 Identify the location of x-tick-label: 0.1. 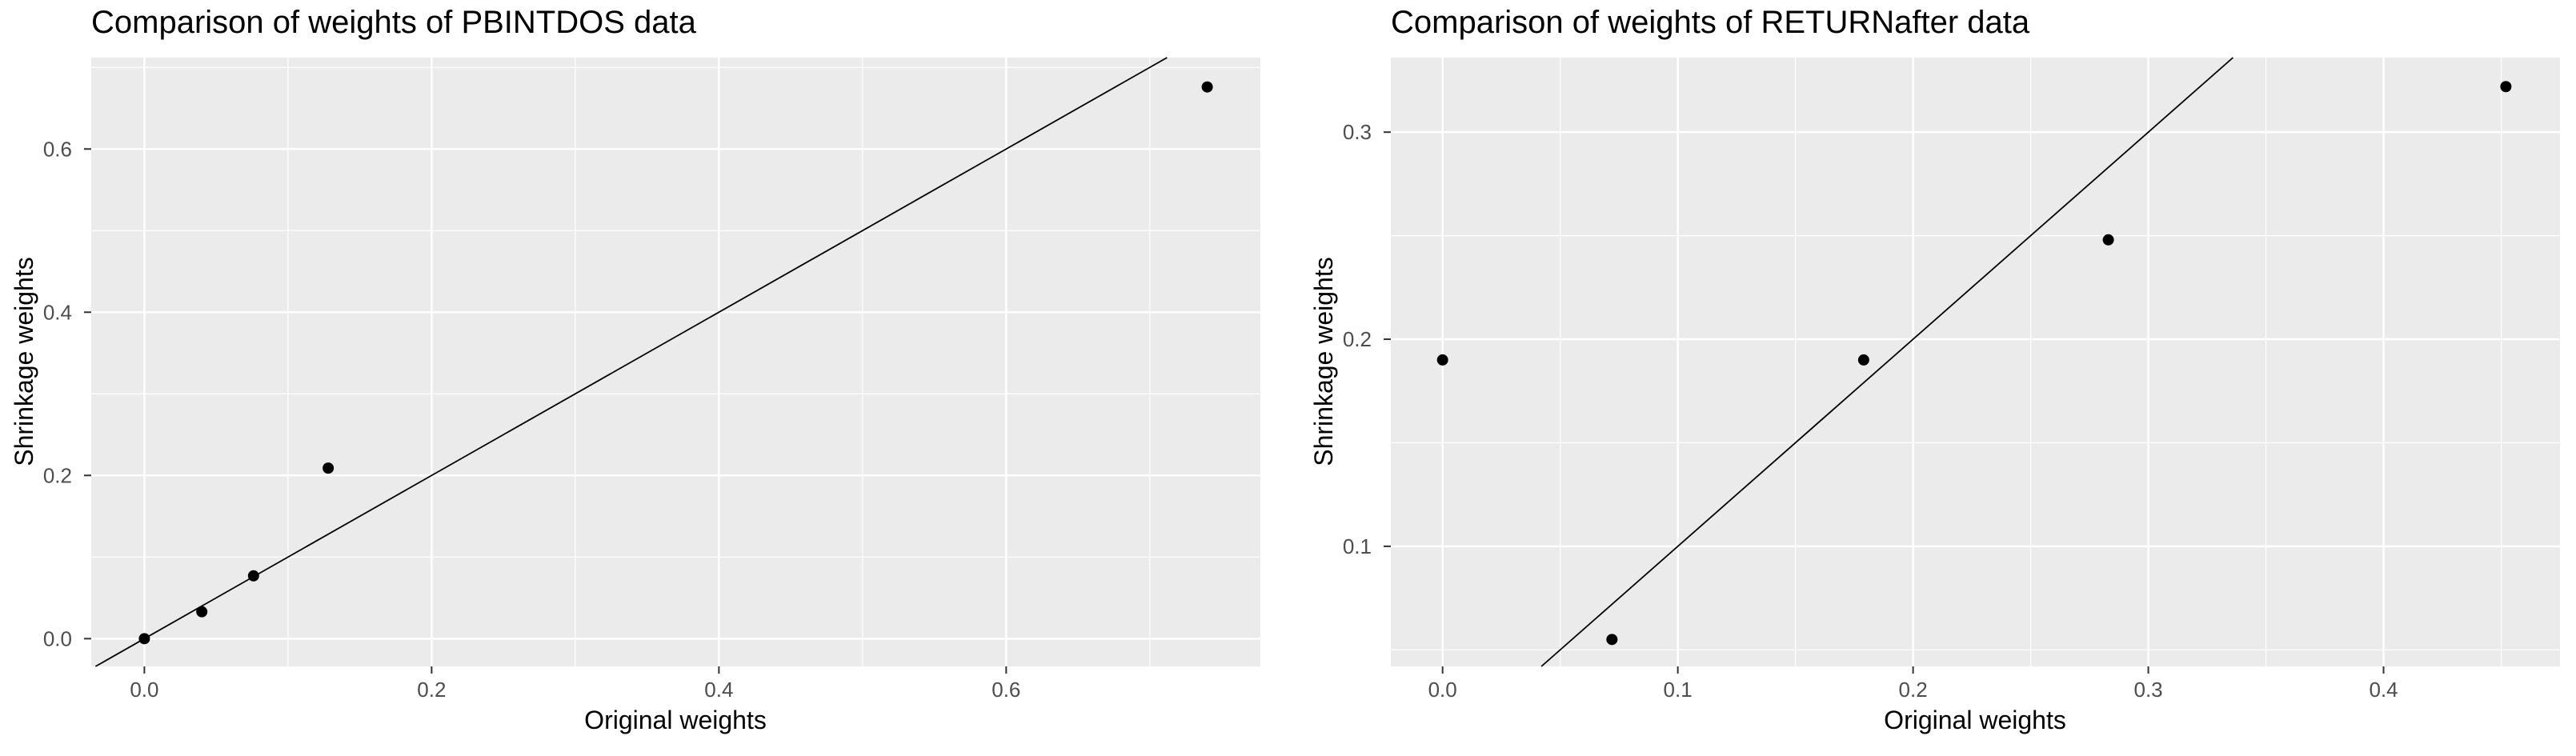
(1678, 690).